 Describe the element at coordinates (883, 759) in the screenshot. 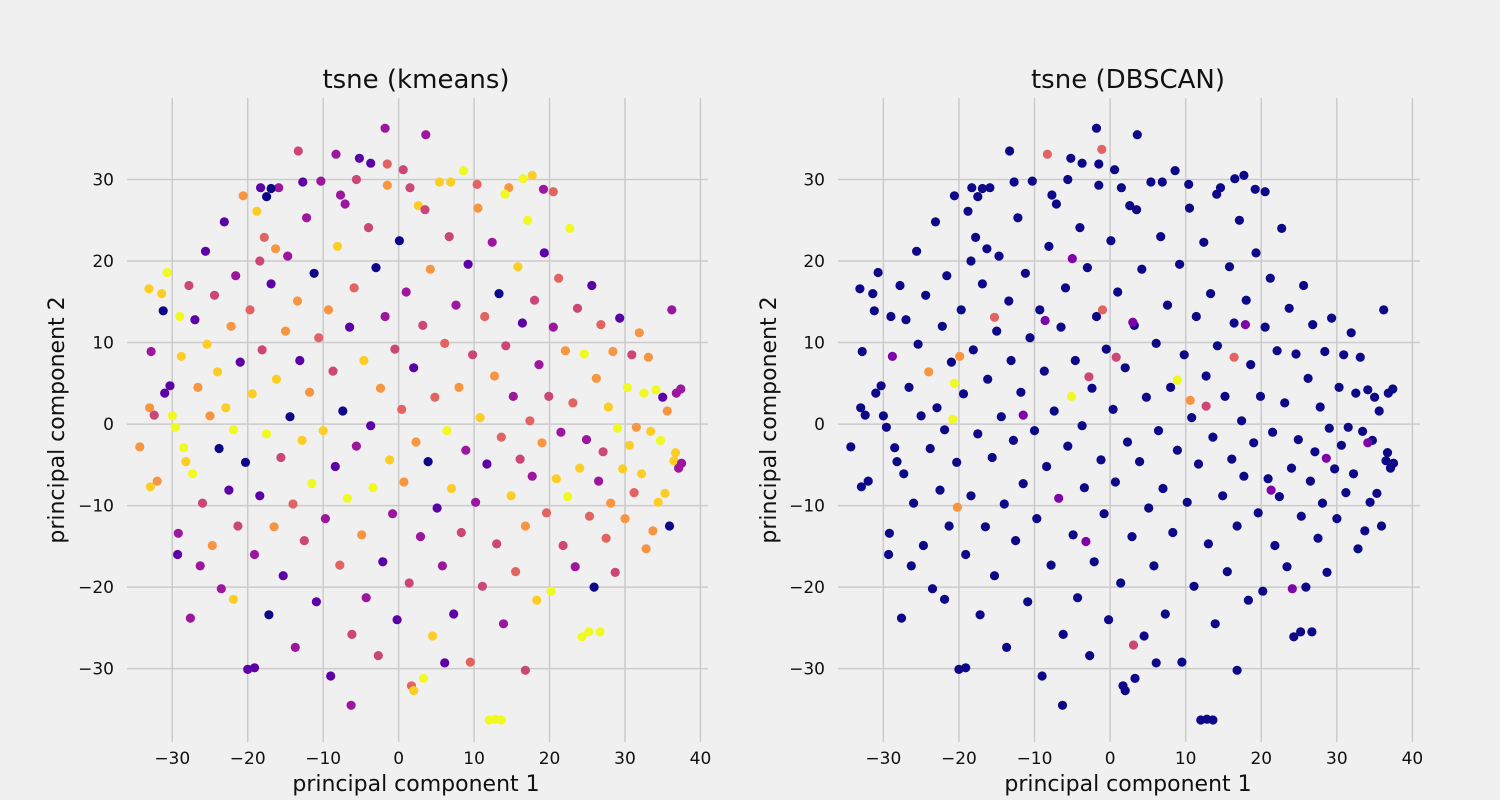

I see `chart-dbscan-x-tick-label: −30` at that location.